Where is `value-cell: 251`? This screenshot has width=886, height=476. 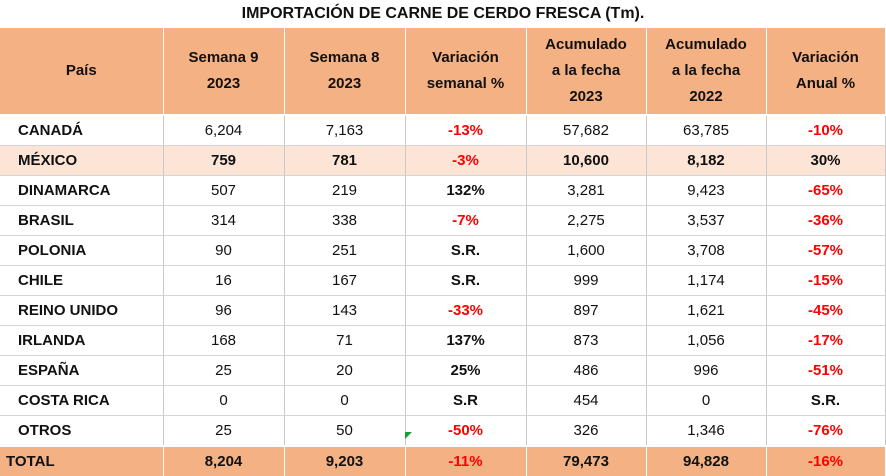 value-cell: 251 is located at coordinates (345, 250).